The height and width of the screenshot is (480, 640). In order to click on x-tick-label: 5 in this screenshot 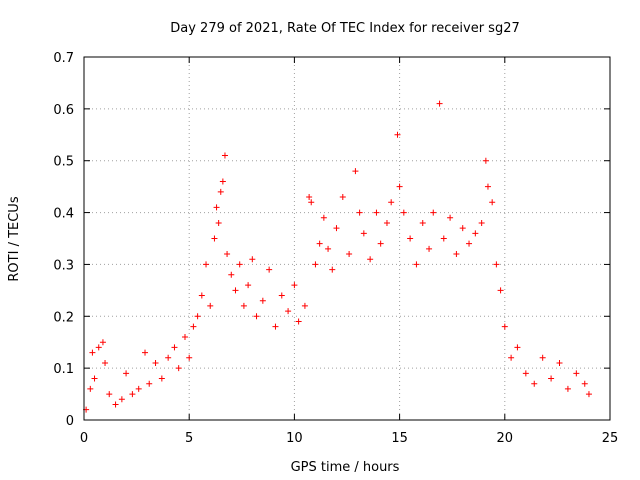, I will do `click(189, 438)`.